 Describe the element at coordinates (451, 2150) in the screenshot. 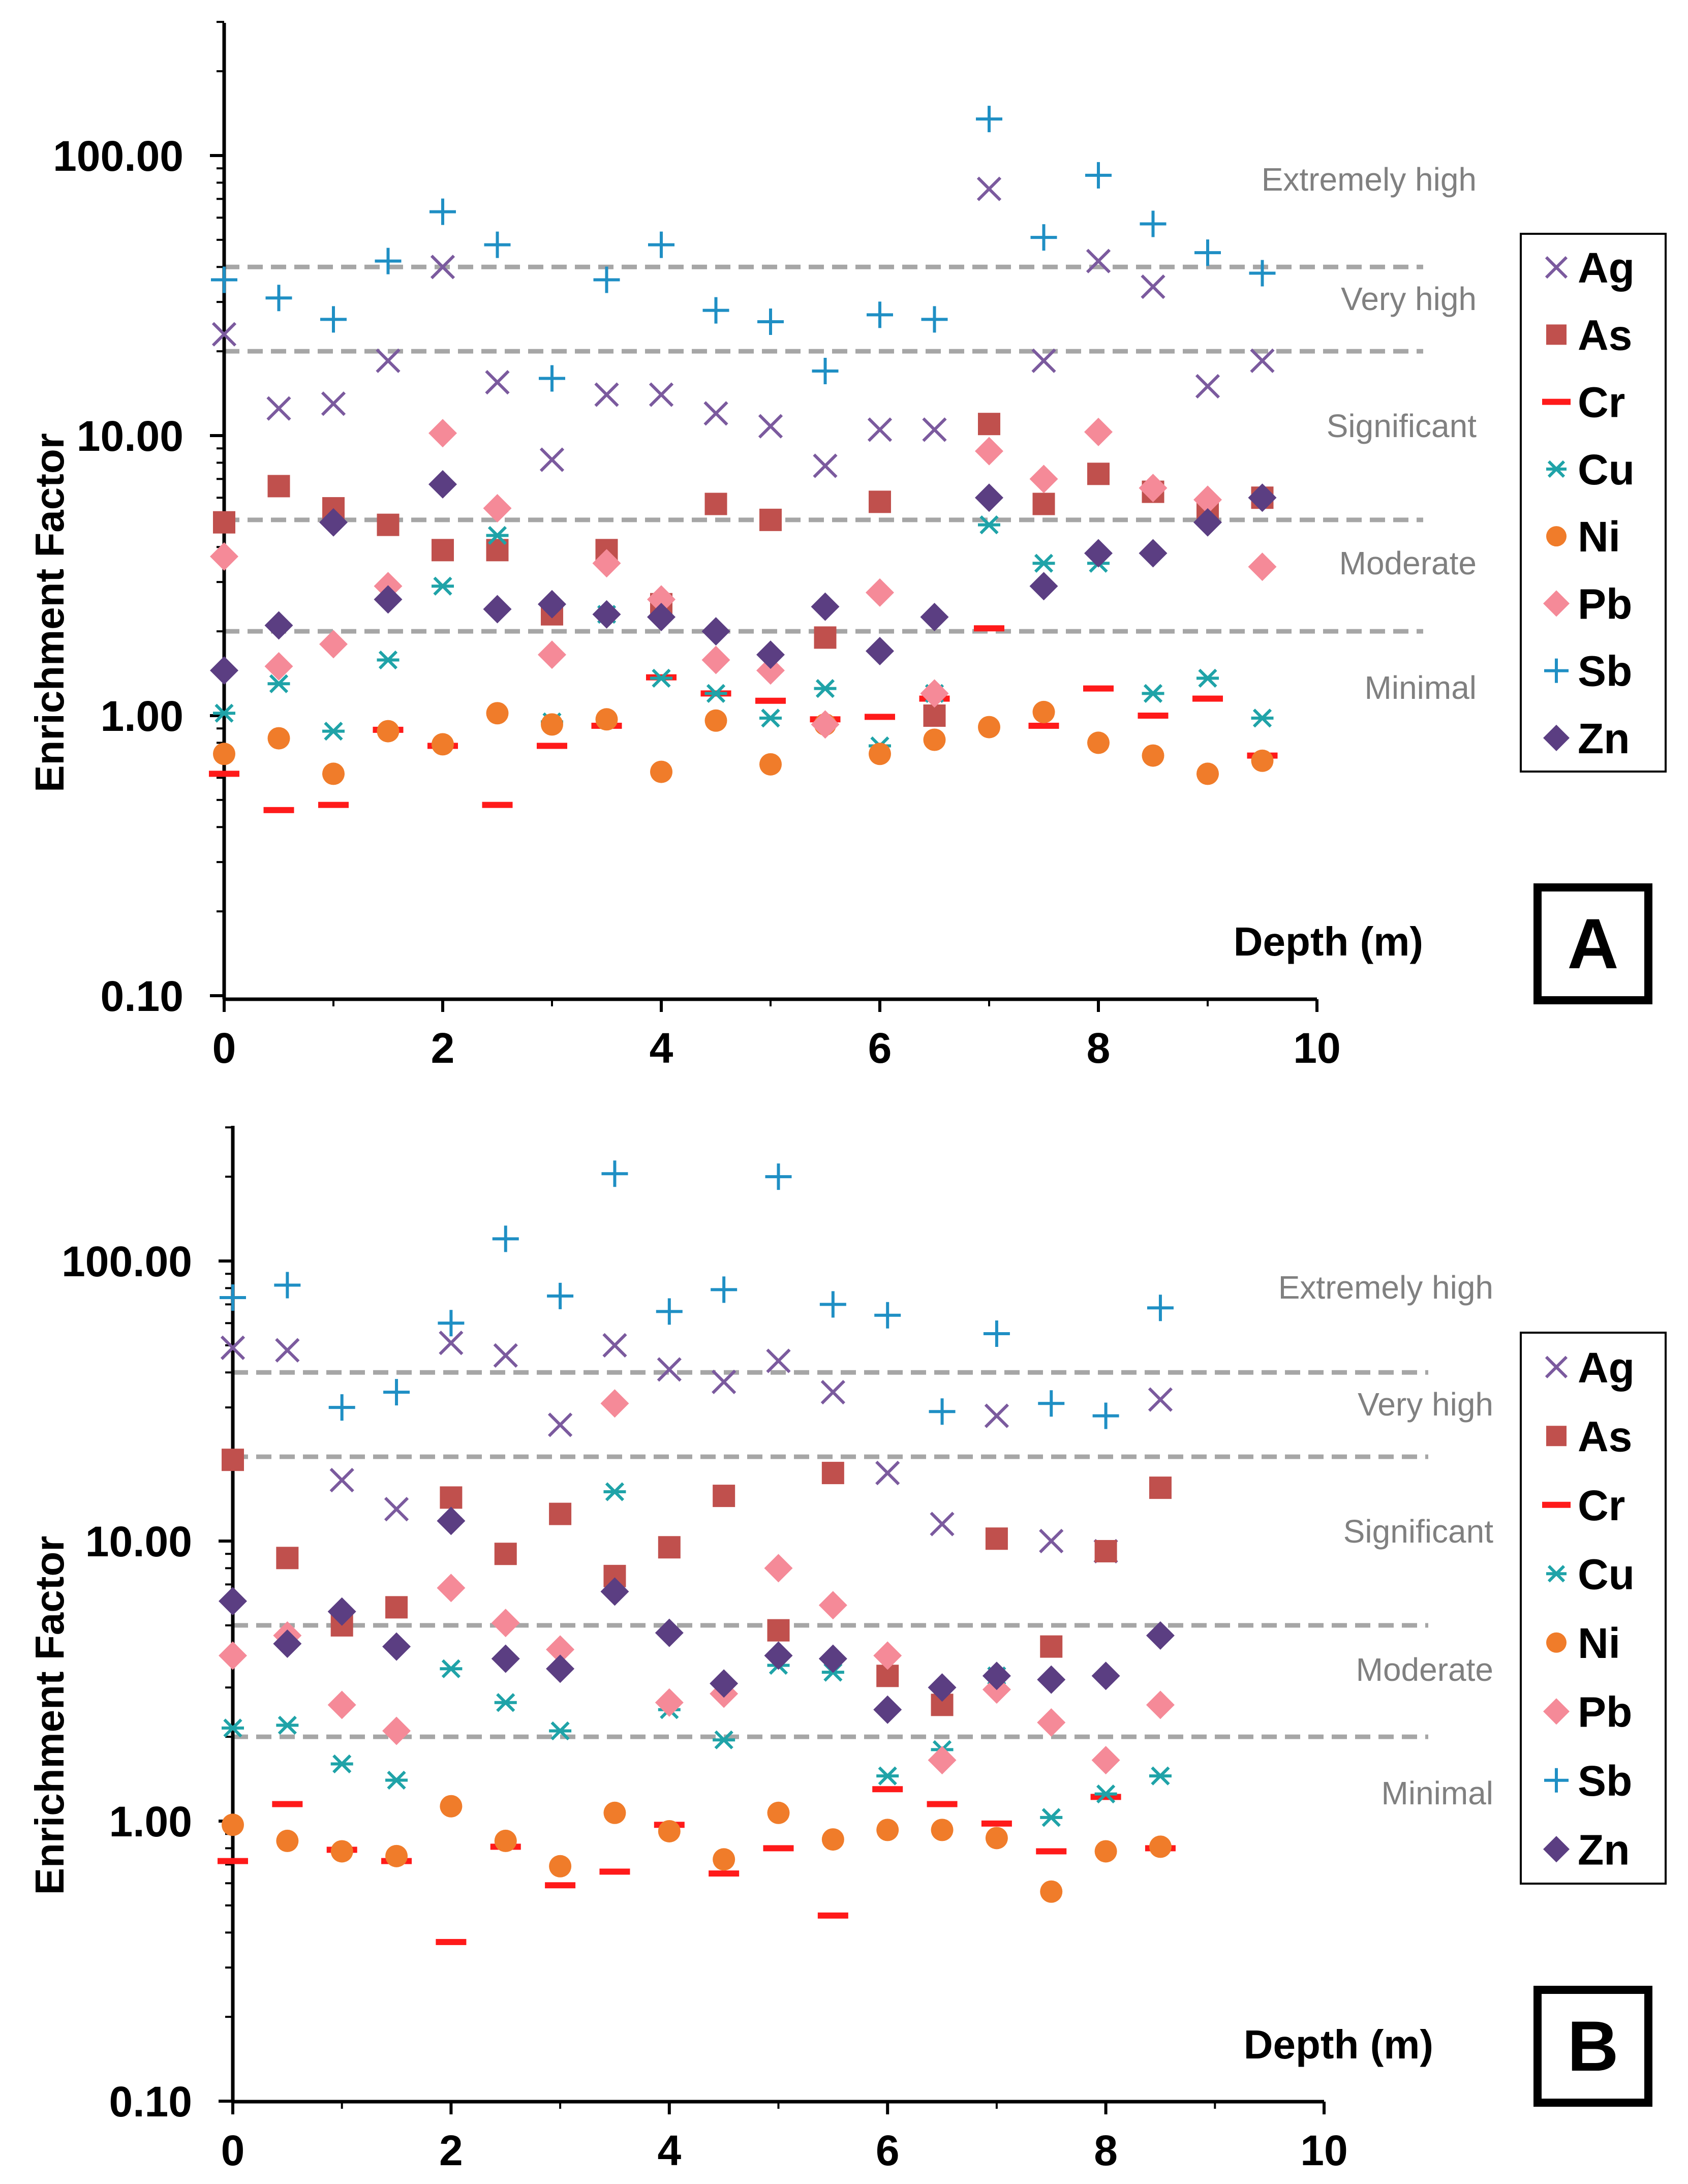

I see `x-tick-label-b: 2` at that location.